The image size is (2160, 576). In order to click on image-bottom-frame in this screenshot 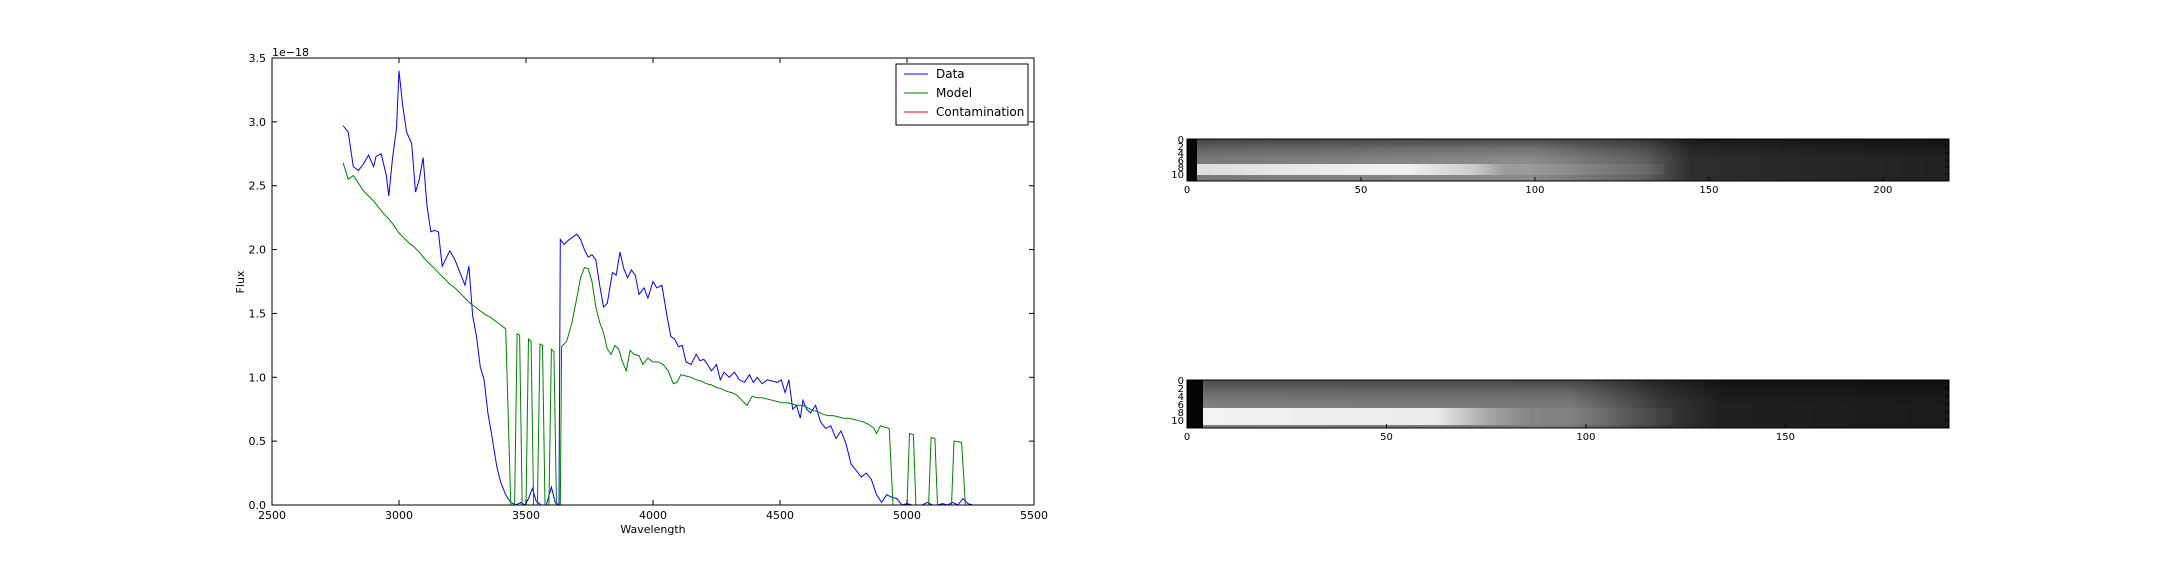, I will do `click(1568, 404)`.